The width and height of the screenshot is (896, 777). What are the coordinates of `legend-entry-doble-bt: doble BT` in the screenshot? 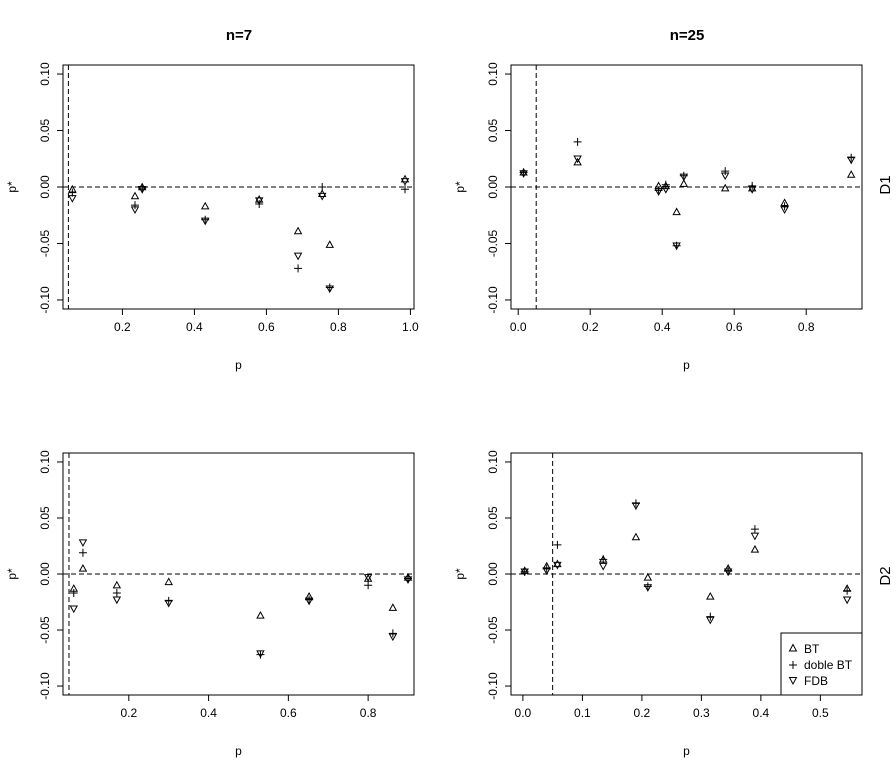 It's located at (821, 665).